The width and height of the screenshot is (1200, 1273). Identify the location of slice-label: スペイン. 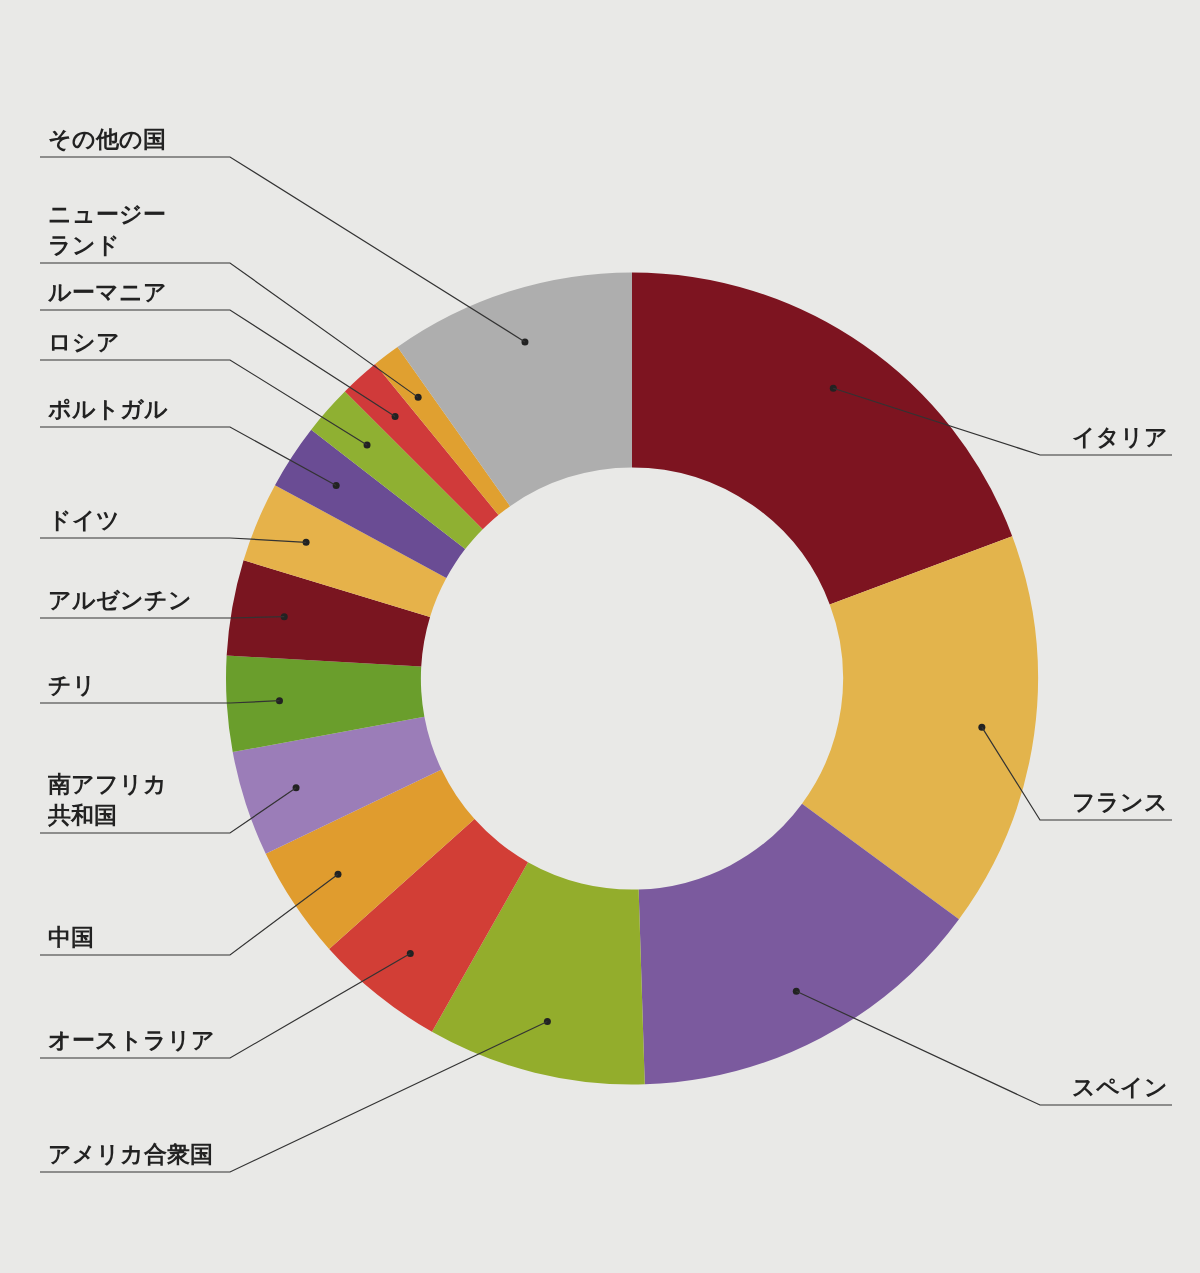
(1120, 1087).